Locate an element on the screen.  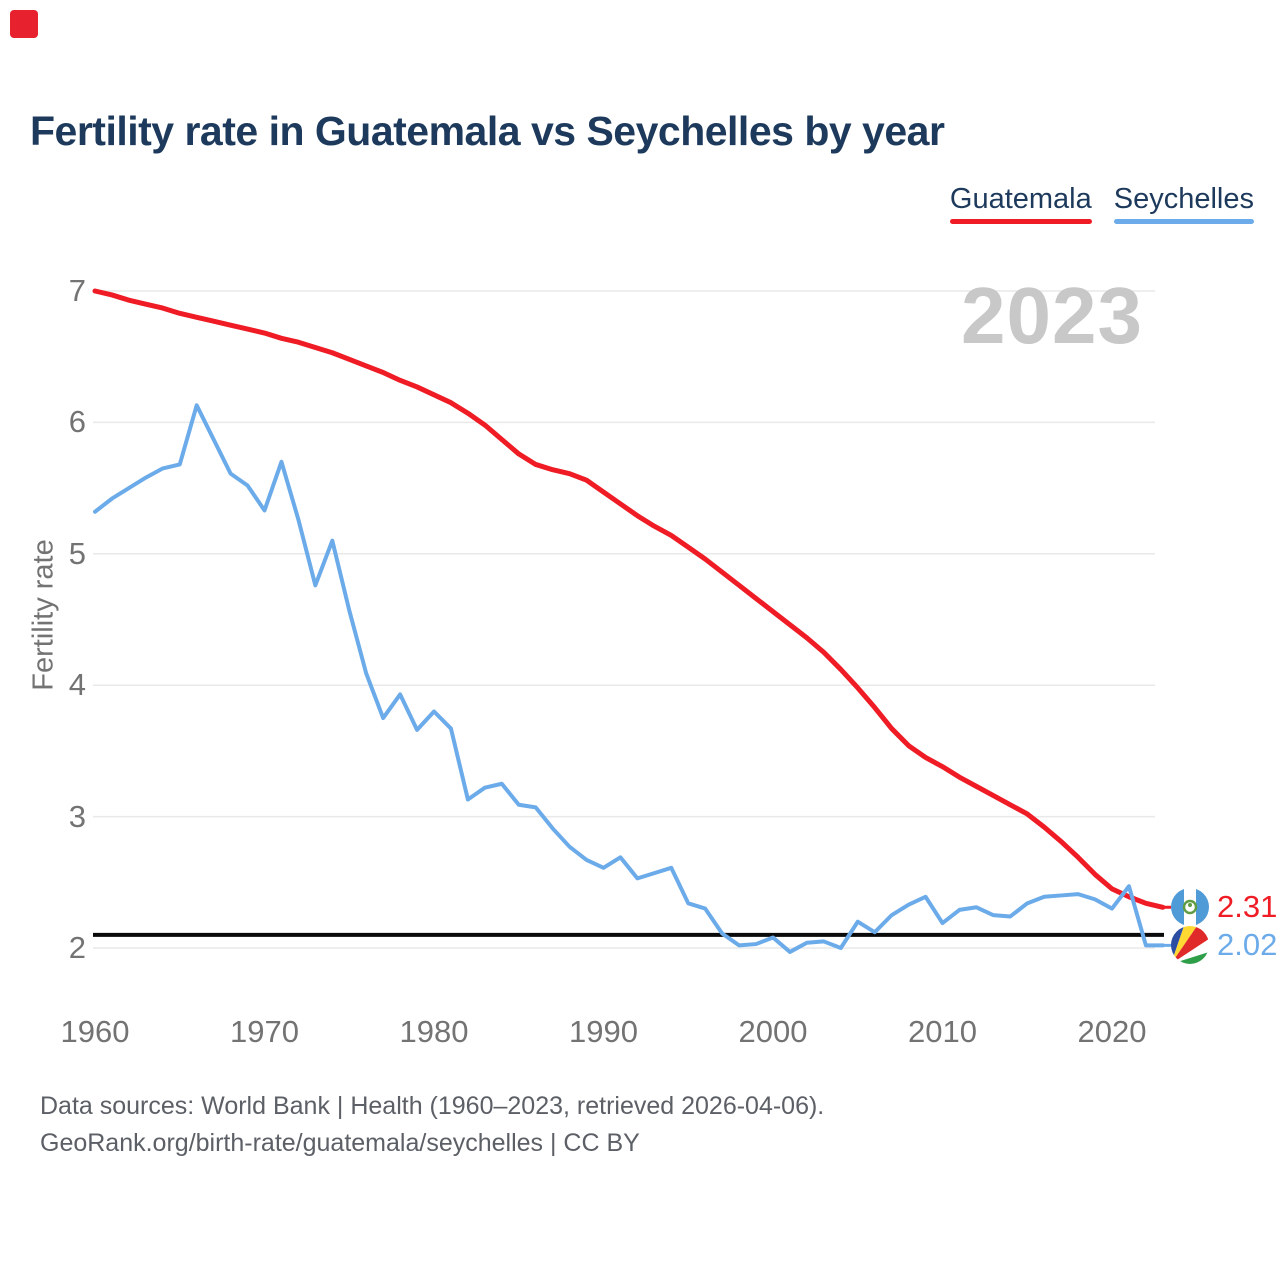
y-tick-label: 5 is located at coordinates (77, 553).